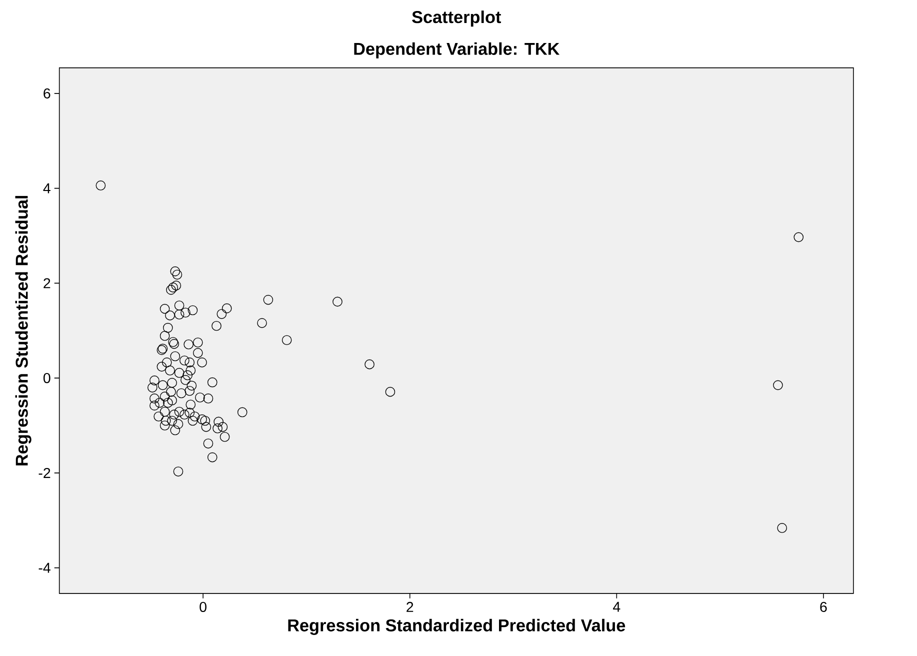 This screenshot has width=917, height=656. What do you see at coordinates (44, 568) in the screenshot?
I see `y-tick-label: -4` at bounding box center [44, 568].